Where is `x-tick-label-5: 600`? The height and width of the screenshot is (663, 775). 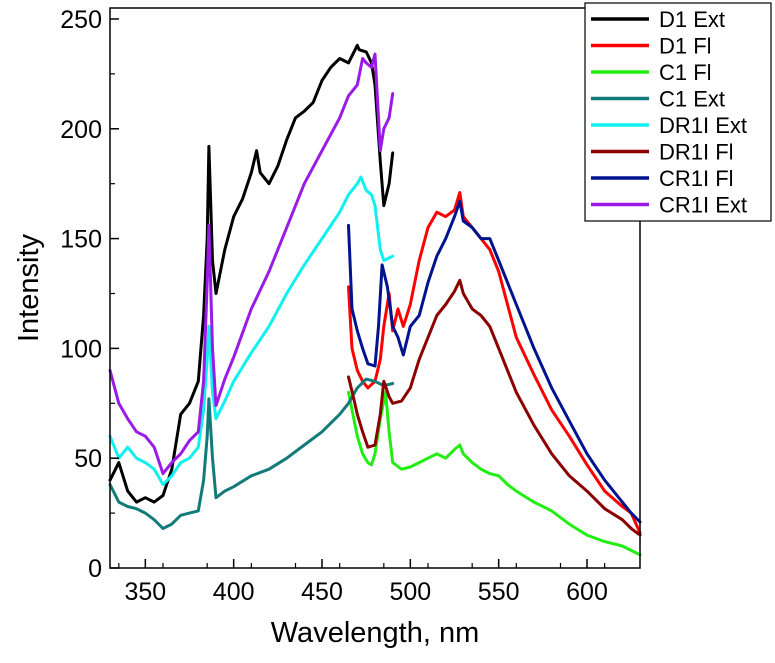
x-tick-label-5: 600 is located at coordinates (587, 592).